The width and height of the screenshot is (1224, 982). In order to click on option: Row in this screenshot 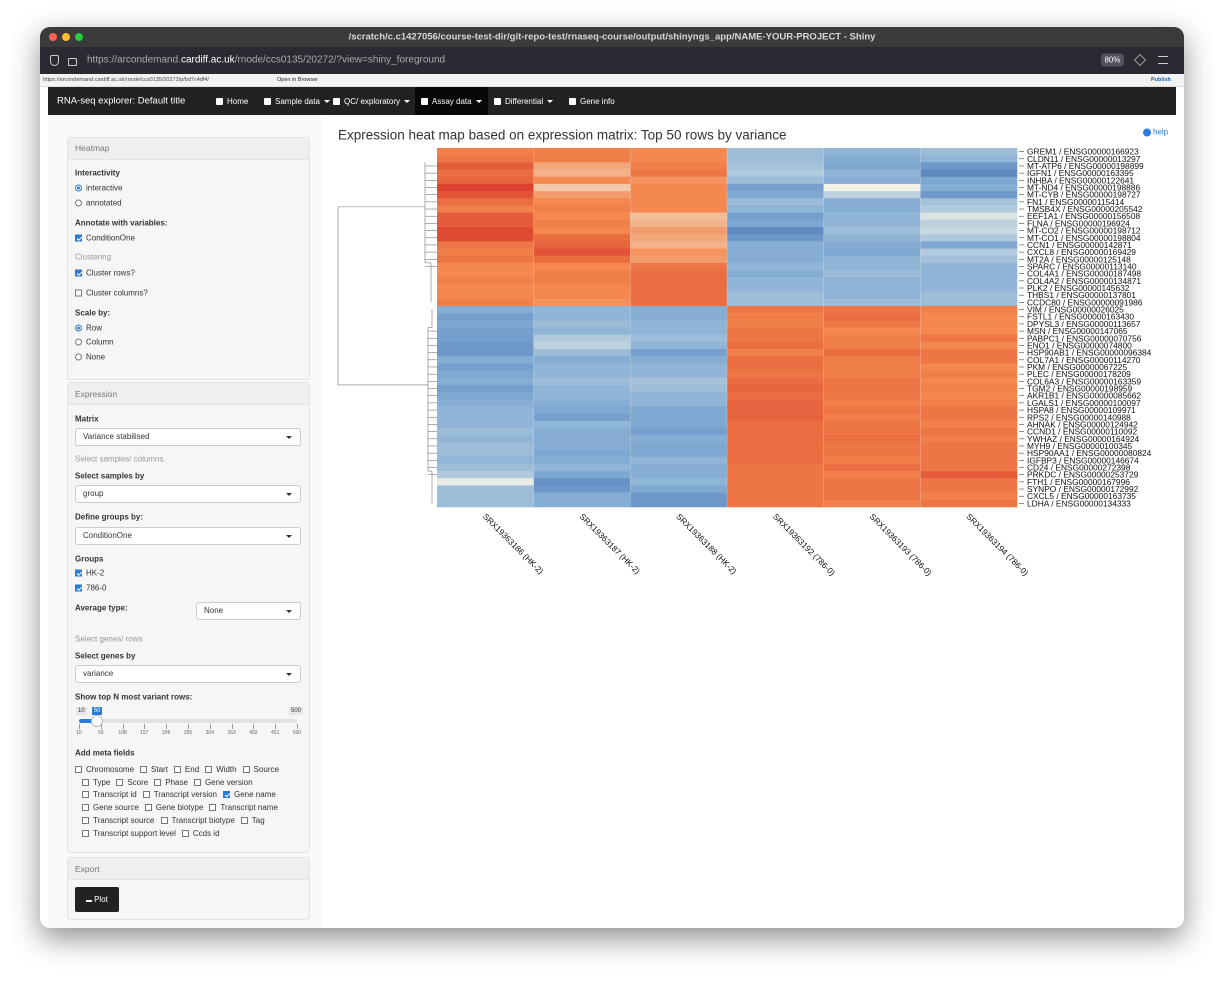, I will do `click(88, 328)`.